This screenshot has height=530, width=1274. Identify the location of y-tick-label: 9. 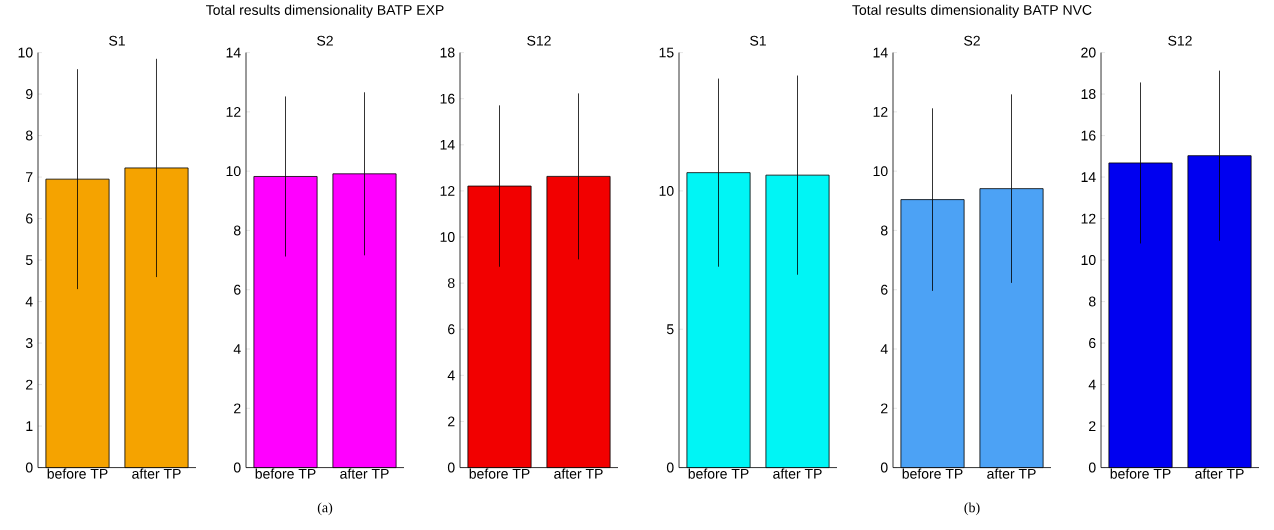
(29, 94).